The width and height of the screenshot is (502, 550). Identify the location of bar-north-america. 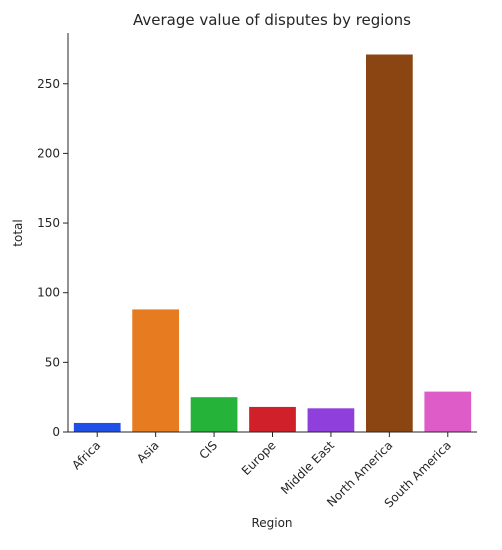
(389, 243).